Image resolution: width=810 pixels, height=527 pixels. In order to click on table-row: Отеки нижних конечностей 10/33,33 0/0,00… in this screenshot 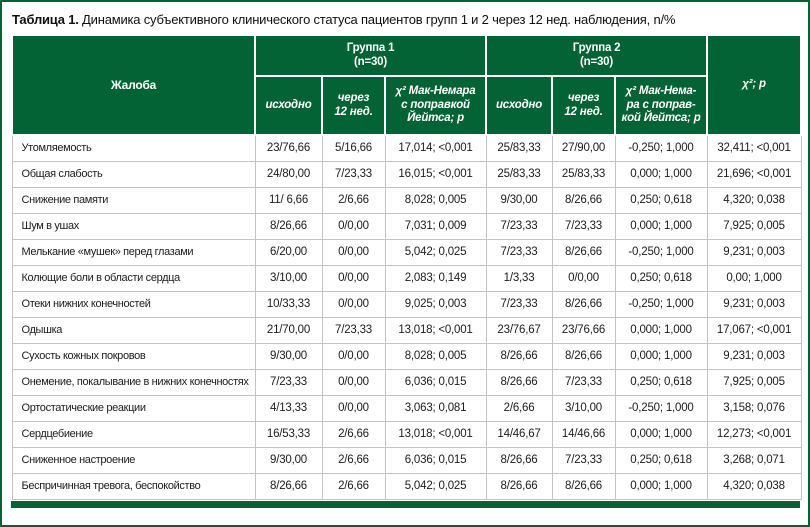, I will do `click(406, 304)`.